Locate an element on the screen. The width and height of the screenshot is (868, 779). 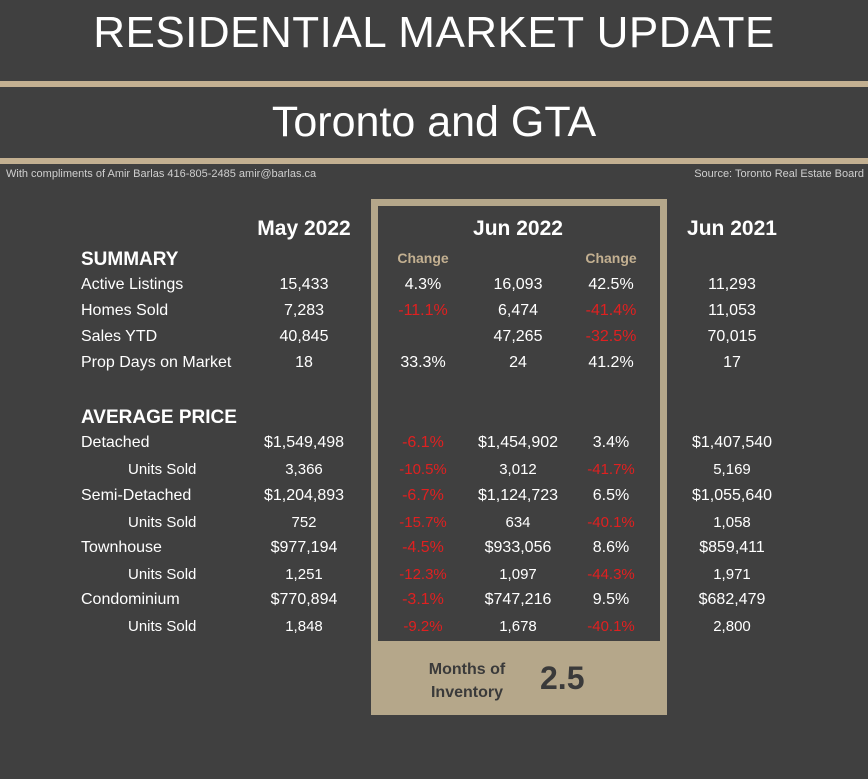
jun-2021-value: 70,015 is located at coordinates (732, 336).